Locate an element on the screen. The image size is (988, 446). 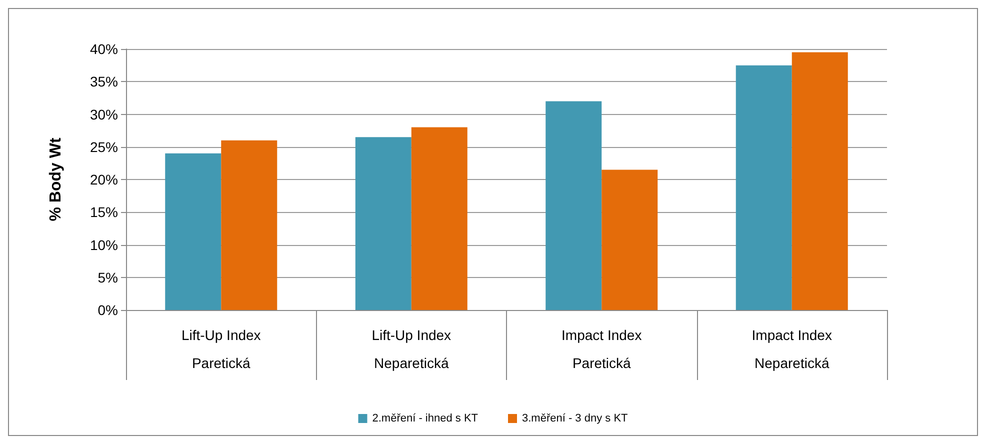
y-tick-label: 30% is located at coordinates (104, 114).